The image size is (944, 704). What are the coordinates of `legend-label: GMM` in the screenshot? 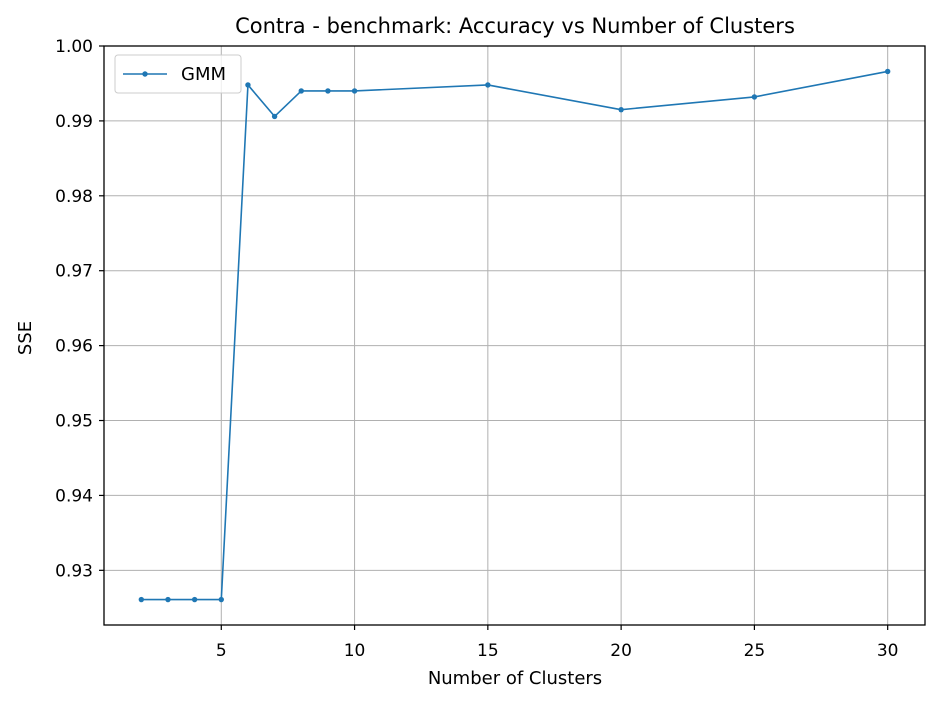 It's located at (203, 74).